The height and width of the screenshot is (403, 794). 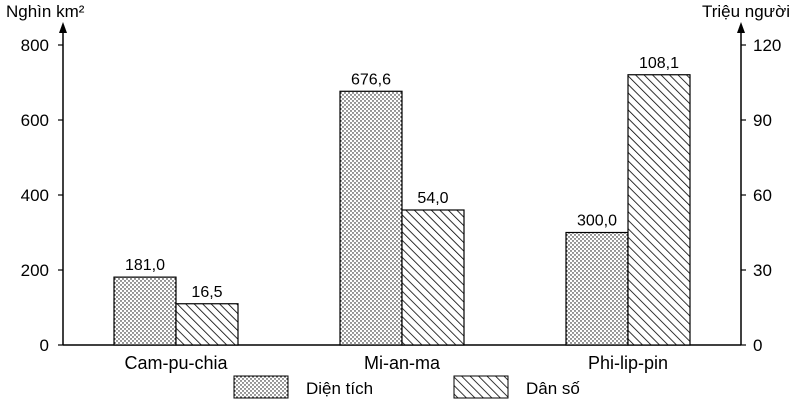 I want to click on bar-value-label: 16,5, so click(x=206, y=292).